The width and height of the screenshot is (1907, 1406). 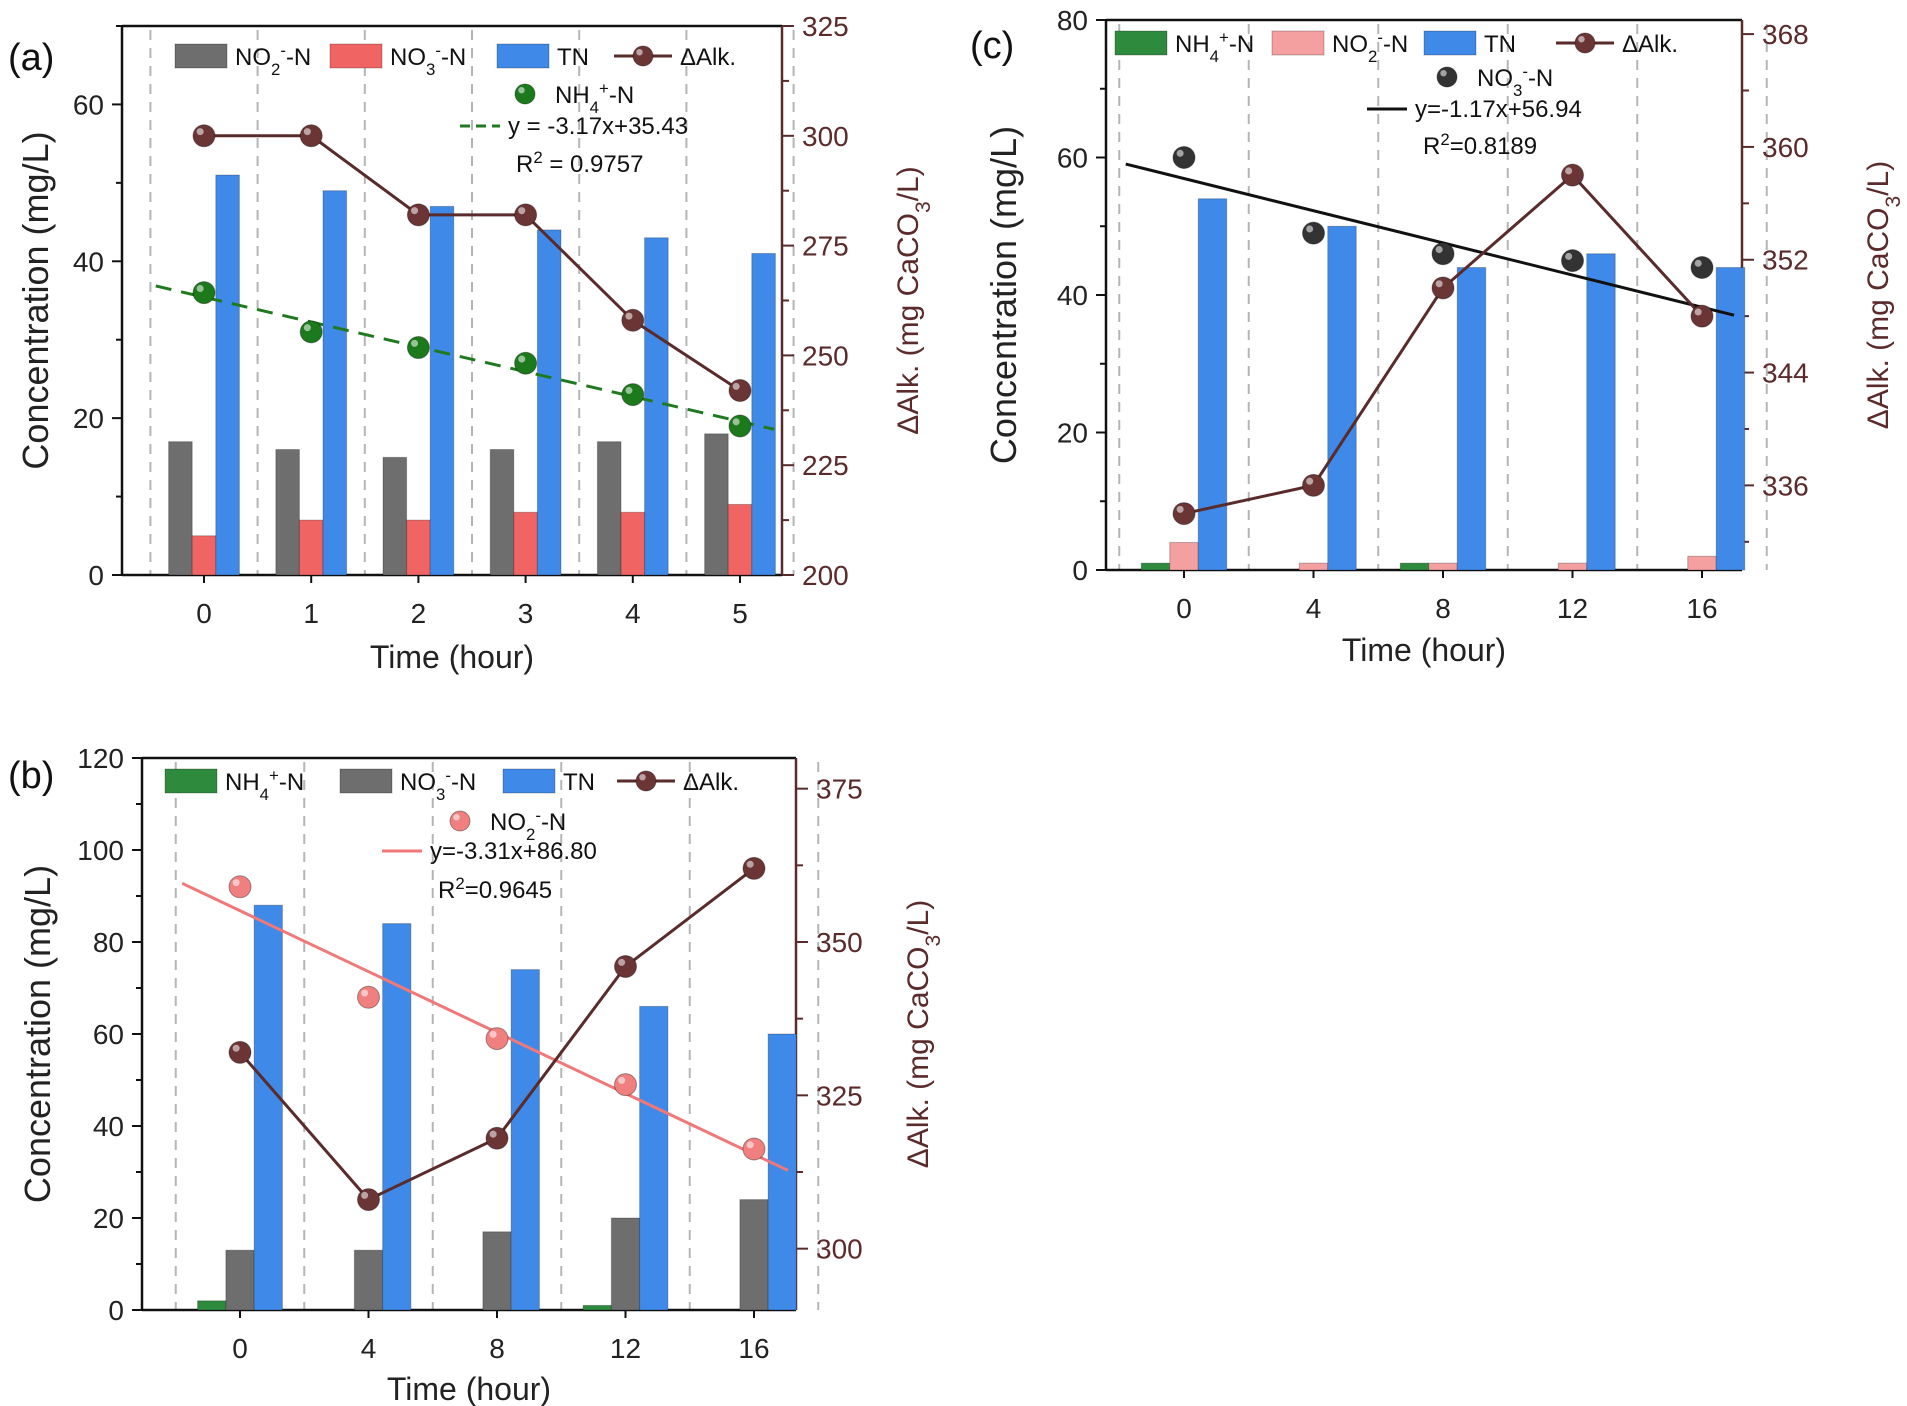 What do you see at coordinates (1572, 261) in the screenshot?
I see `panel-c-scatter-point-12-body` at bounding box center [1572, 261].